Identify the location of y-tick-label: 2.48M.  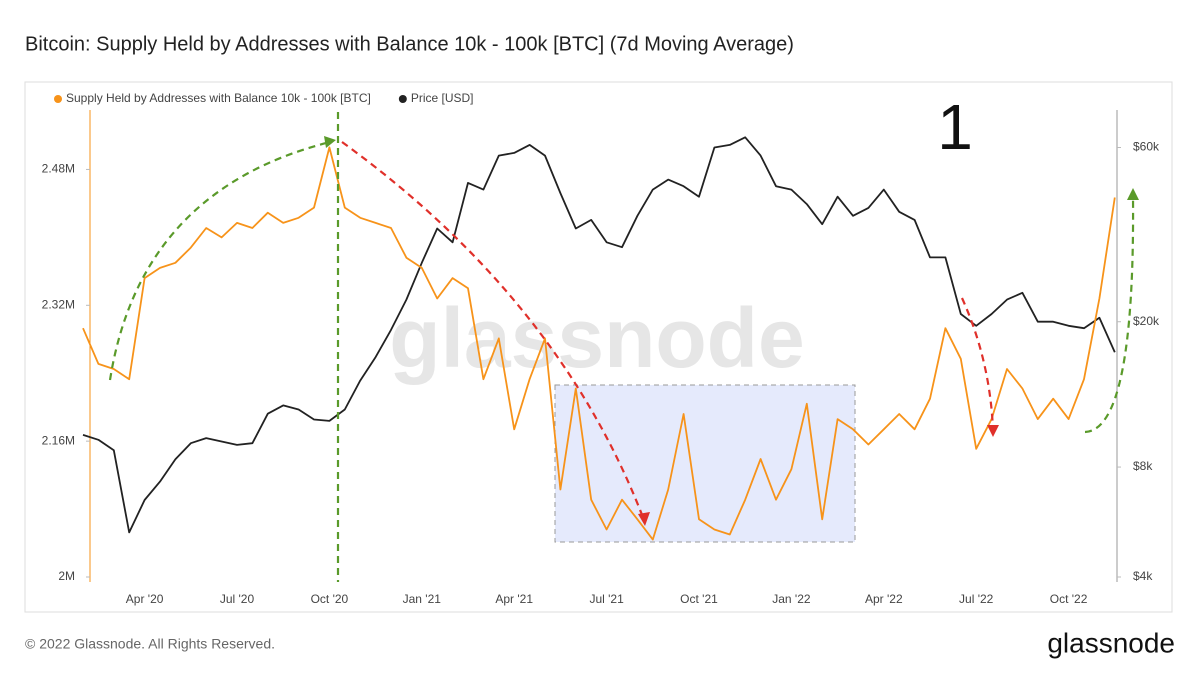
(58, 169).